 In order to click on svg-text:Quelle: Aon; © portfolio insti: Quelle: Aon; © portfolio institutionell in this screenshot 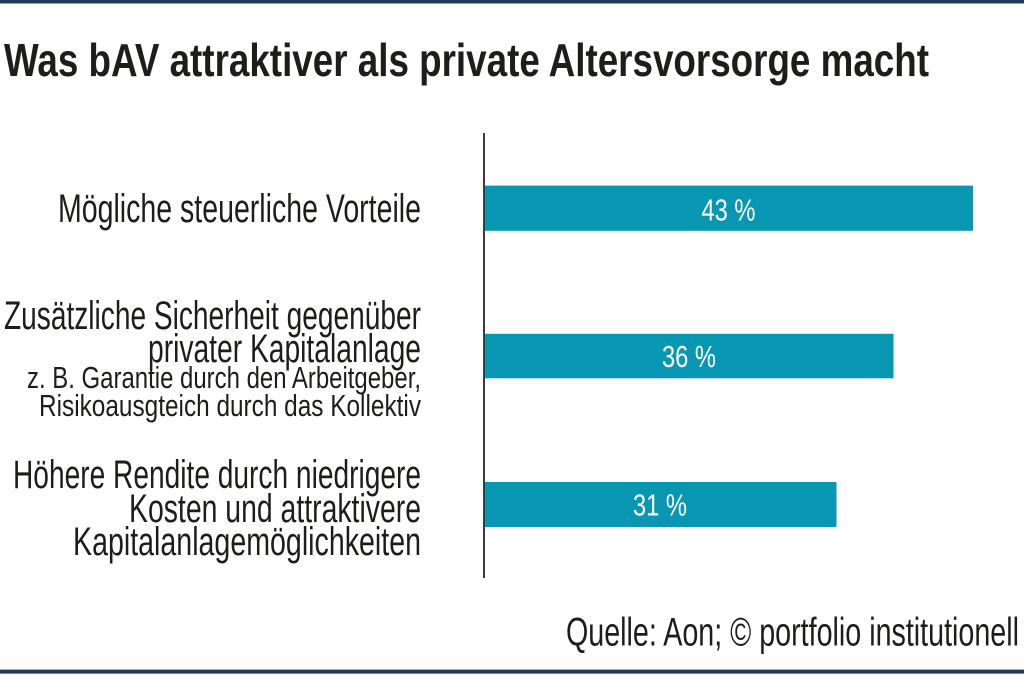, I will do `click(792, 633)`.